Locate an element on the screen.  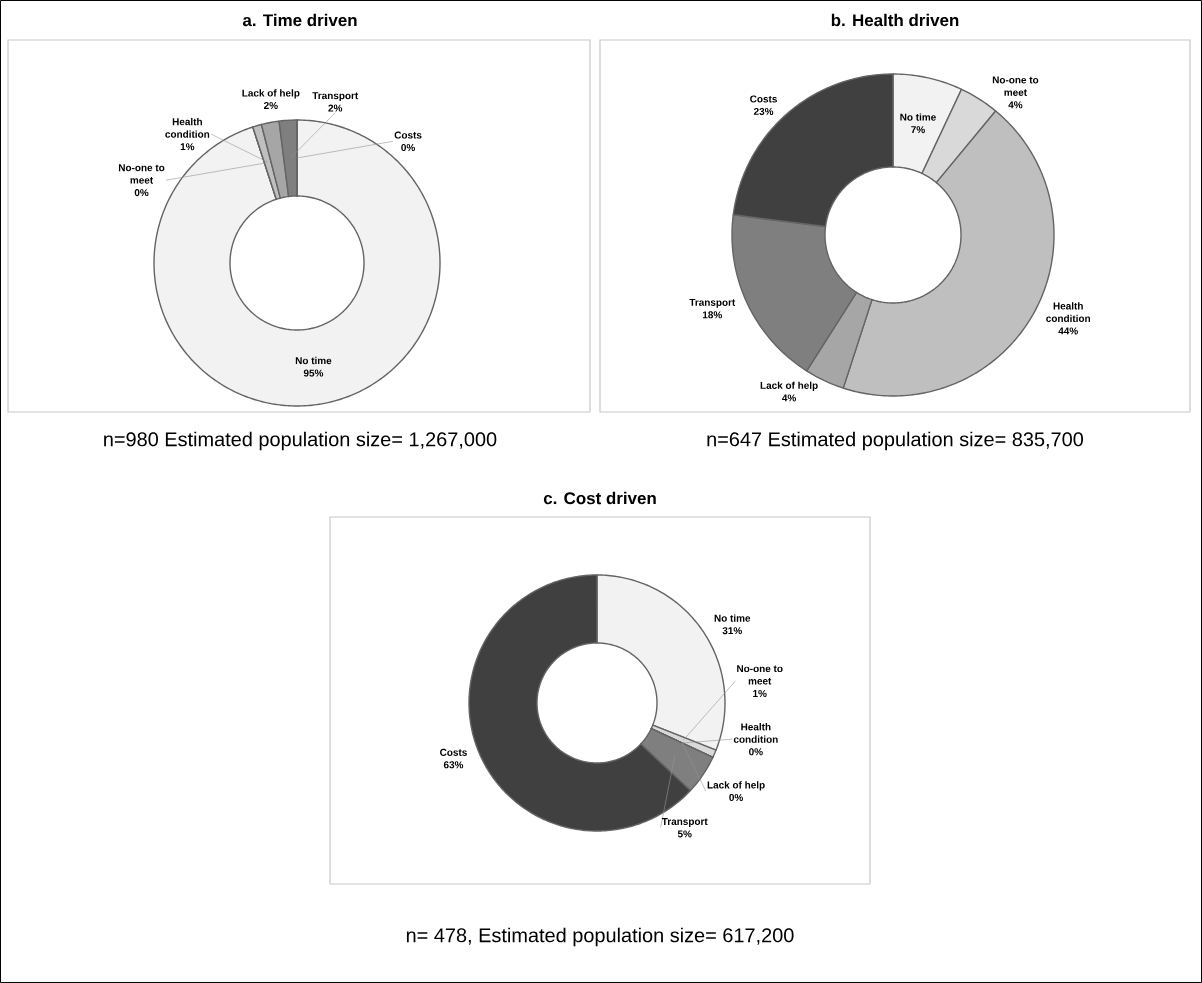
data-label: 5% is located at coordinates (684, 834).